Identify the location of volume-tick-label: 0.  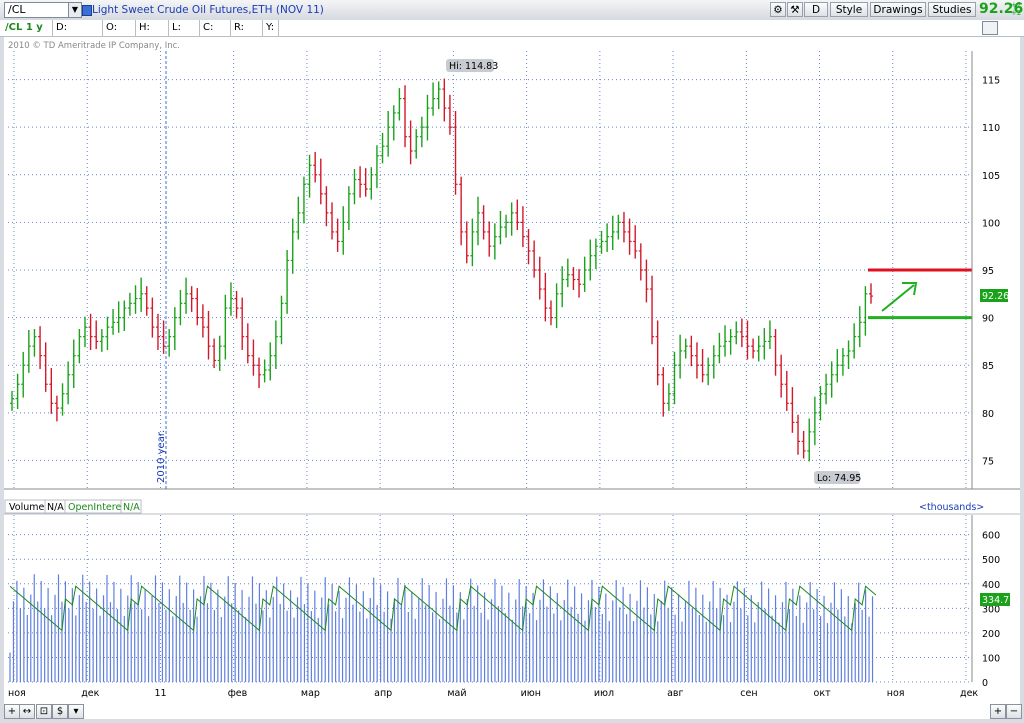
(985, 683).